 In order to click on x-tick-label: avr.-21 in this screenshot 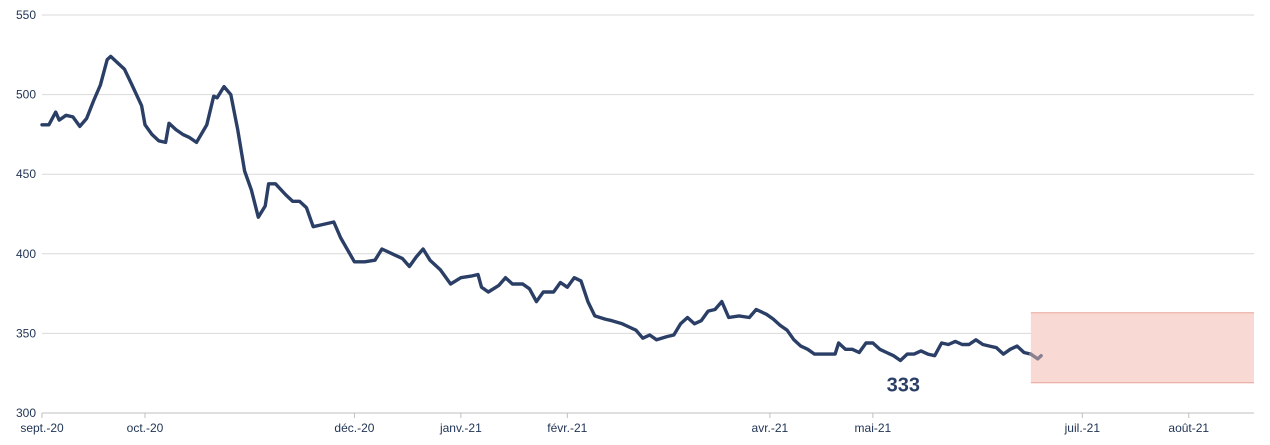, I will do `click(770, 428)`.